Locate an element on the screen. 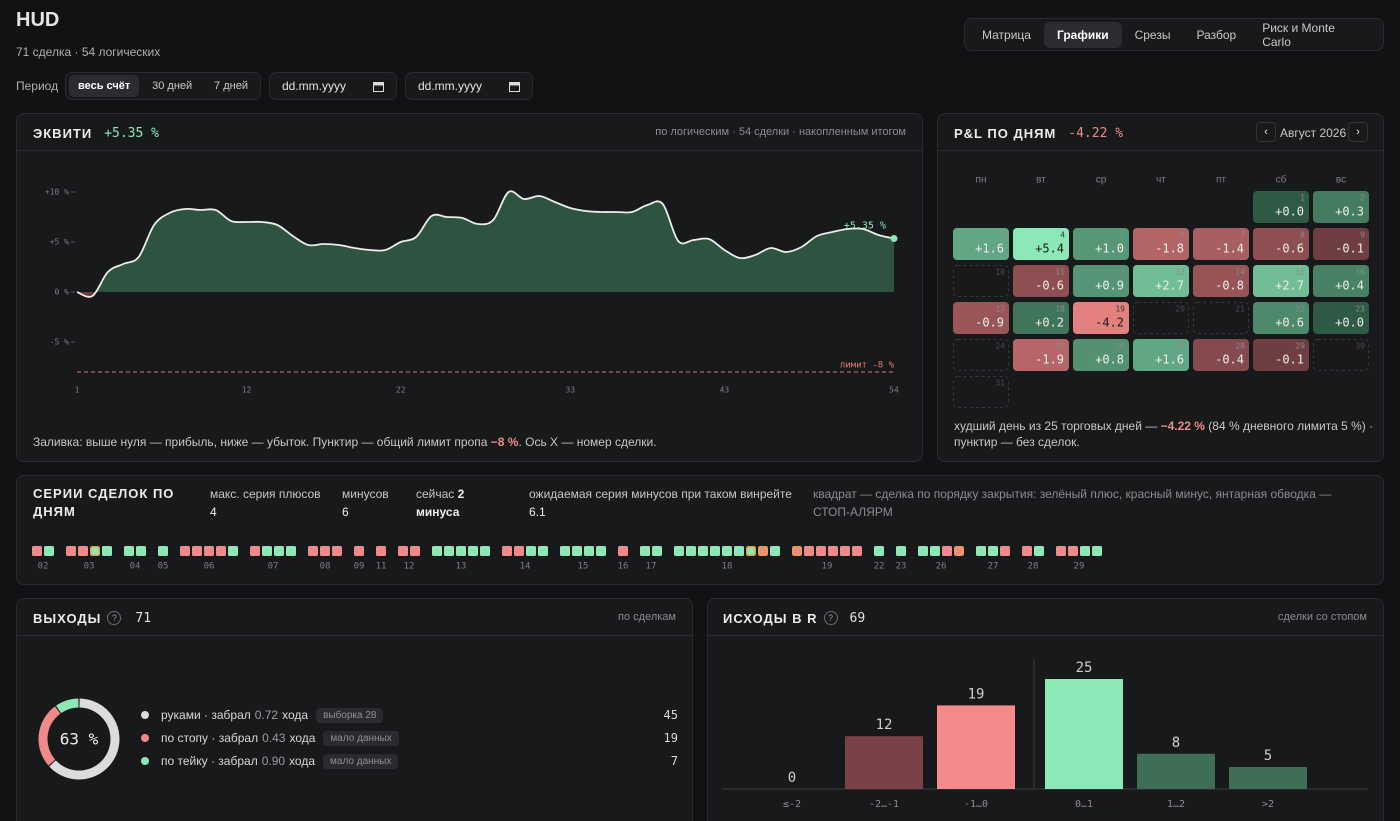 The width and height of the screenshot is (1400, 821). legend-label: по стопу · забрал is located at coordinates (210, 738).